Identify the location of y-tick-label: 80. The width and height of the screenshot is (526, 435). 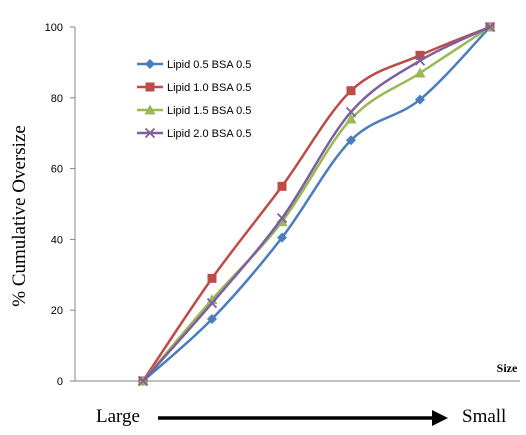
(57, 99).